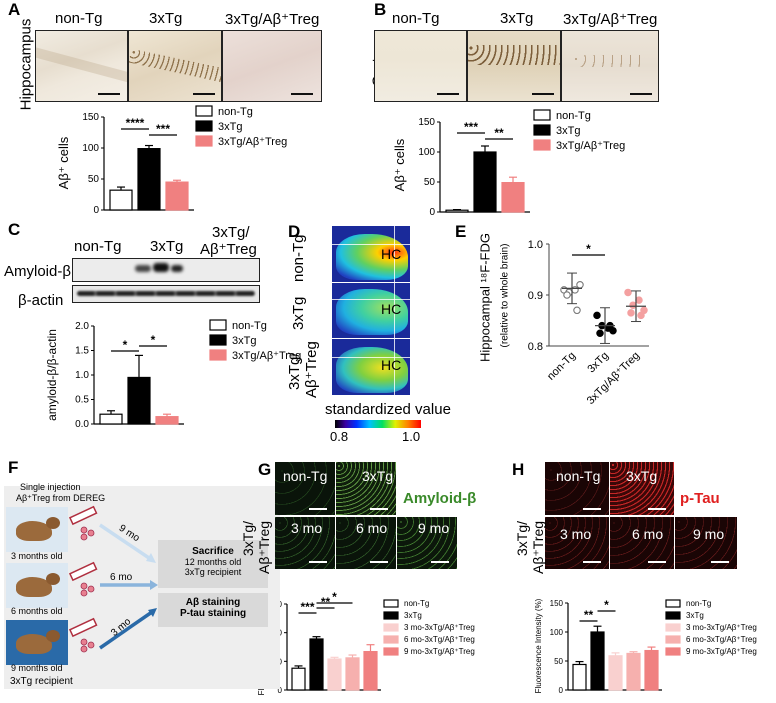 The height and width of the screenshot is (703, 776). I want to click on panel-c-legend-label-0: non-Tg, so click(249, 326).